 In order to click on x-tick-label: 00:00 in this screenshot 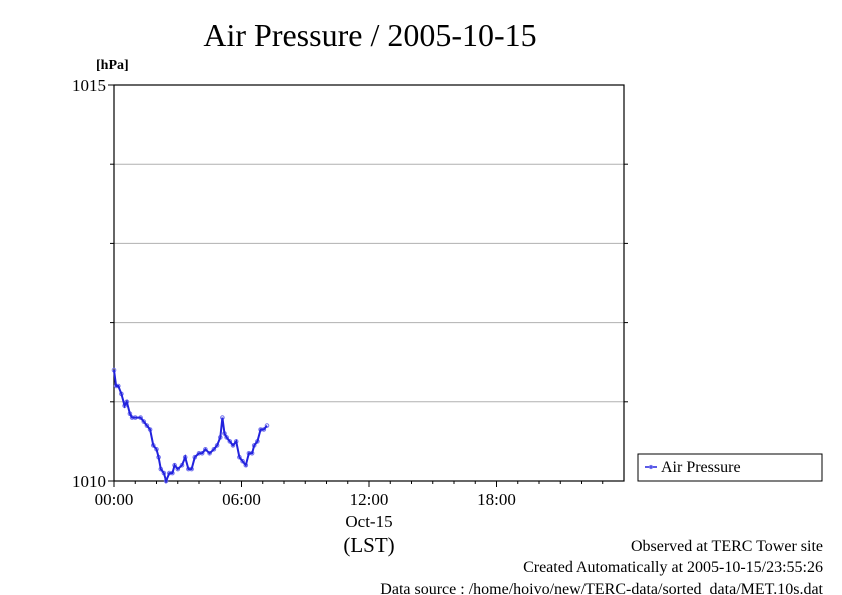, I will do `click(114, 499)`.